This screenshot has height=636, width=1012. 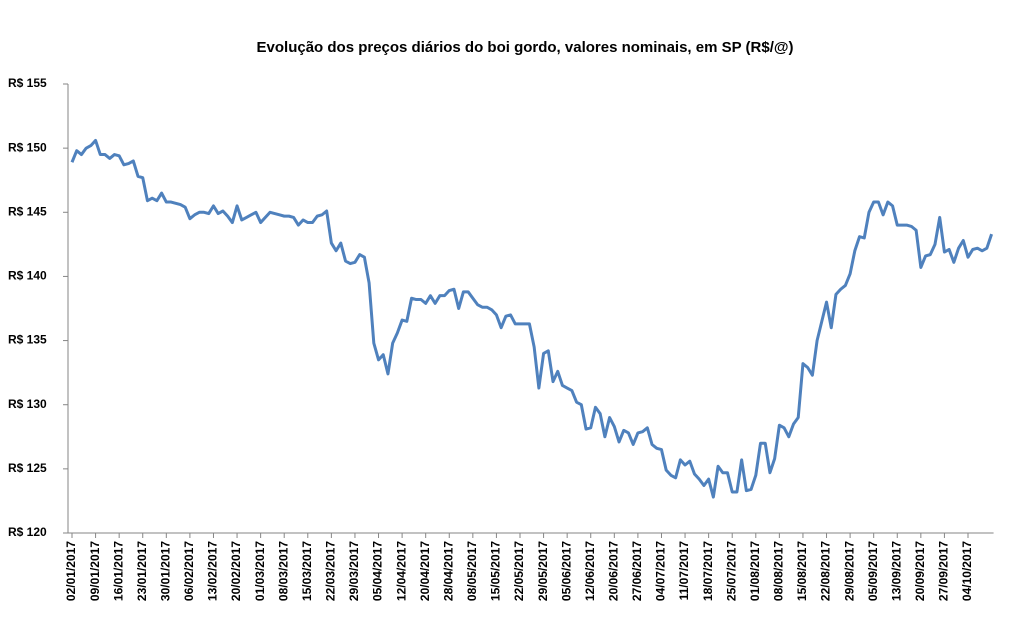 I want to click on y-tick-label: R$ 150, so click(x=27, y=147).